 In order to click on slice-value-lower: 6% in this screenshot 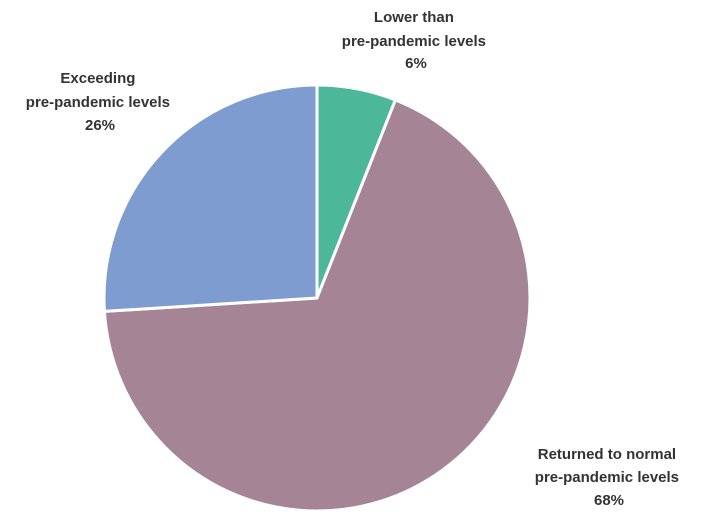, I will do `click(416, 63)`.